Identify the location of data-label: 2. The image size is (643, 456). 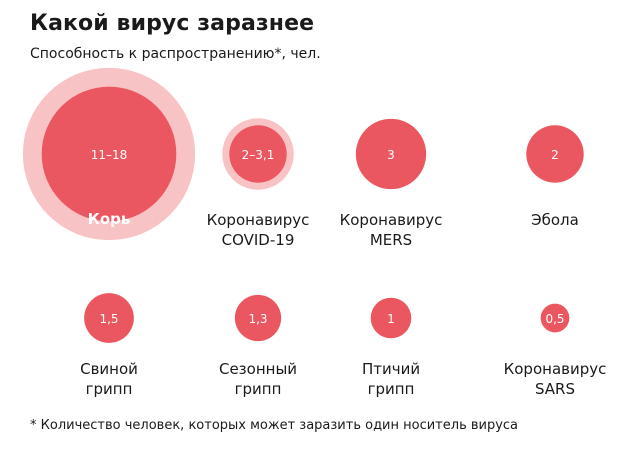
(555, 155).